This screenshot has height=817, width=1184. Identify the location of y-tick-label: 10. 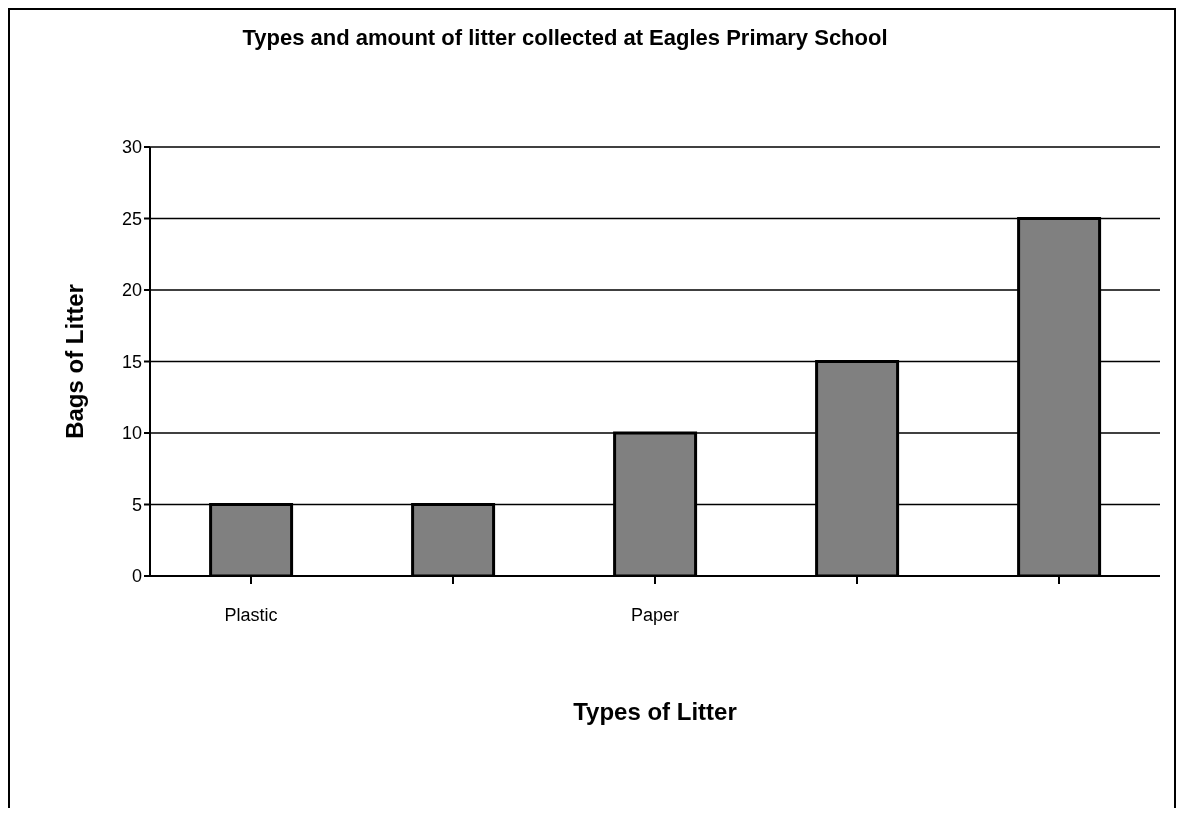
(131, 433).